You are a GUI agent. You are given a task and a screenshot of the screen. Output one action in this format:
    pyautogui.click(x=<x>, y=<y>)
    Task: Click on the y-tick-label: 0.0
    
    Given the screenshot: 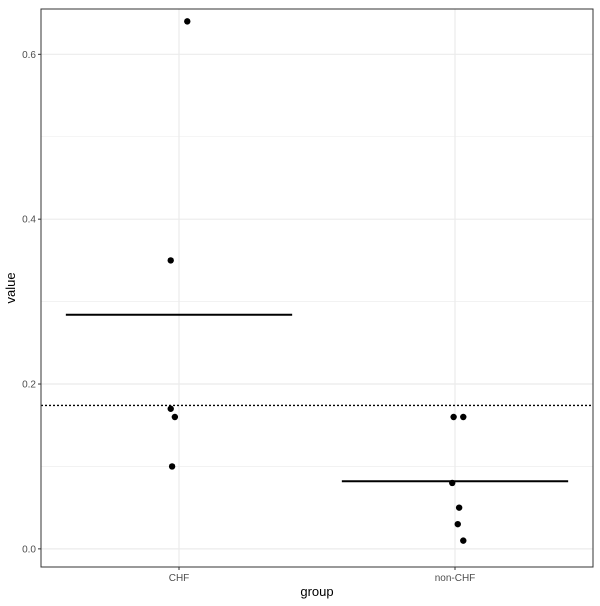 What is the action you would take?
    pyautogui.click(x=29, y=549)
    